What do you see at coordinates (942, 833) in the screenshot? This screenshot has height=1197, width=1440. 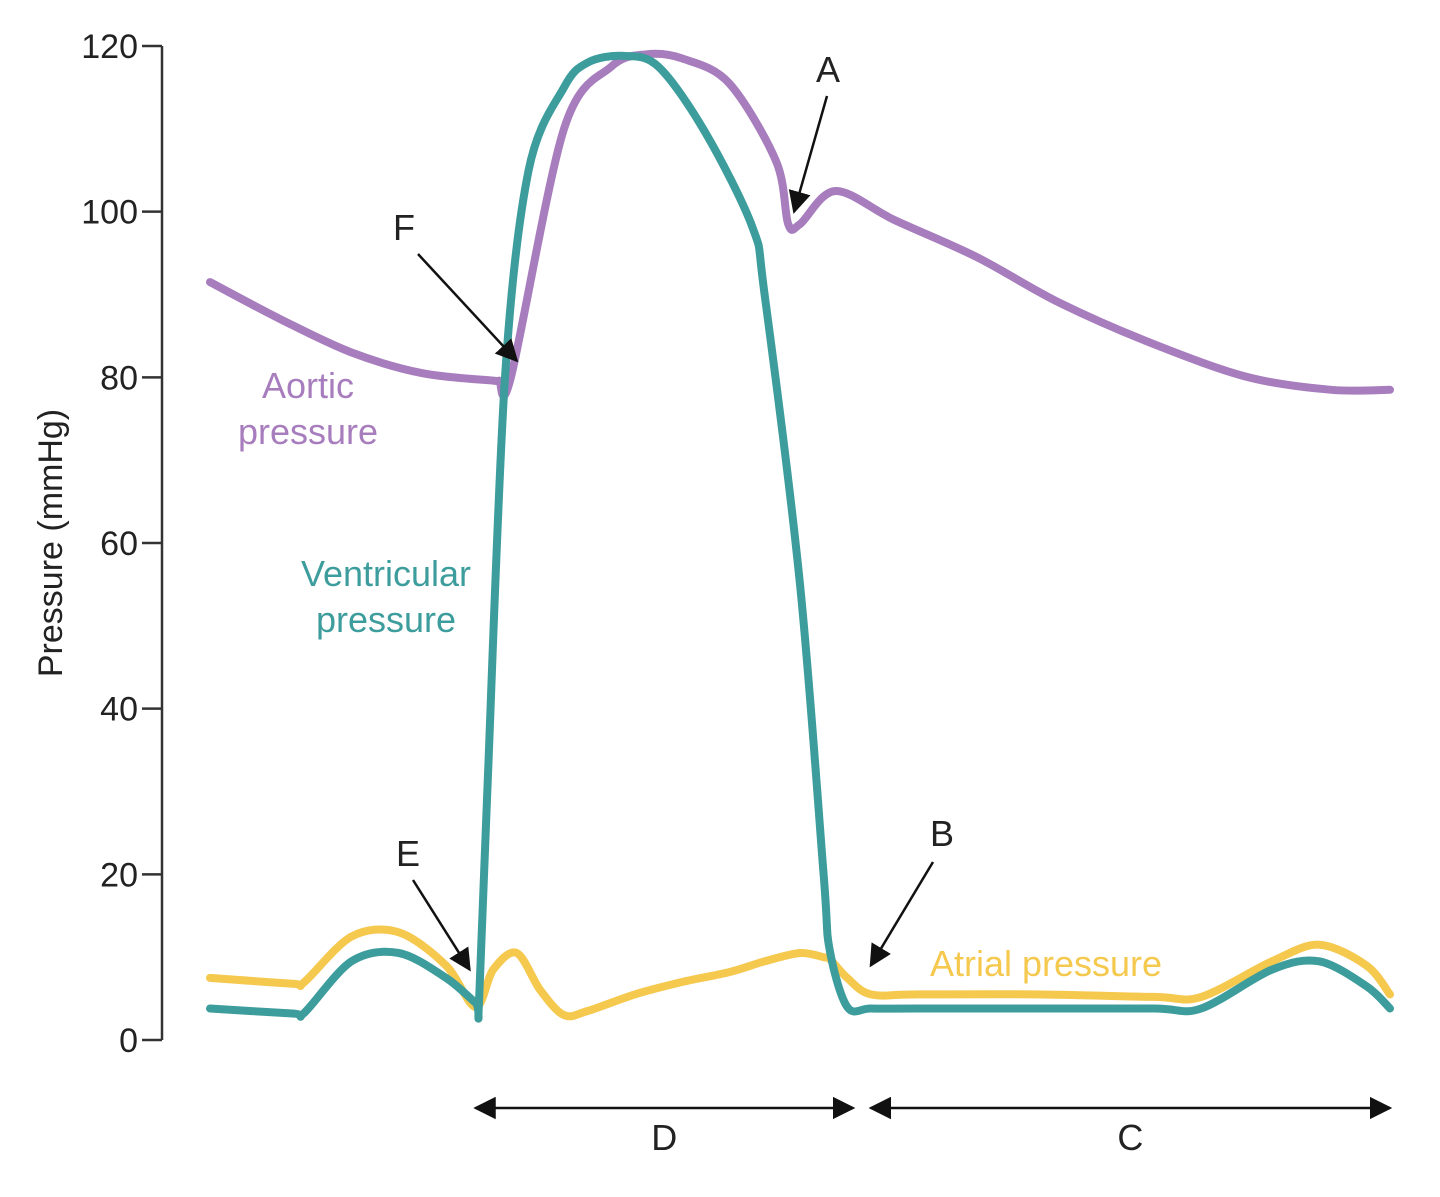 I see `annotation-label-b: B` at bounding box center [942, 833].